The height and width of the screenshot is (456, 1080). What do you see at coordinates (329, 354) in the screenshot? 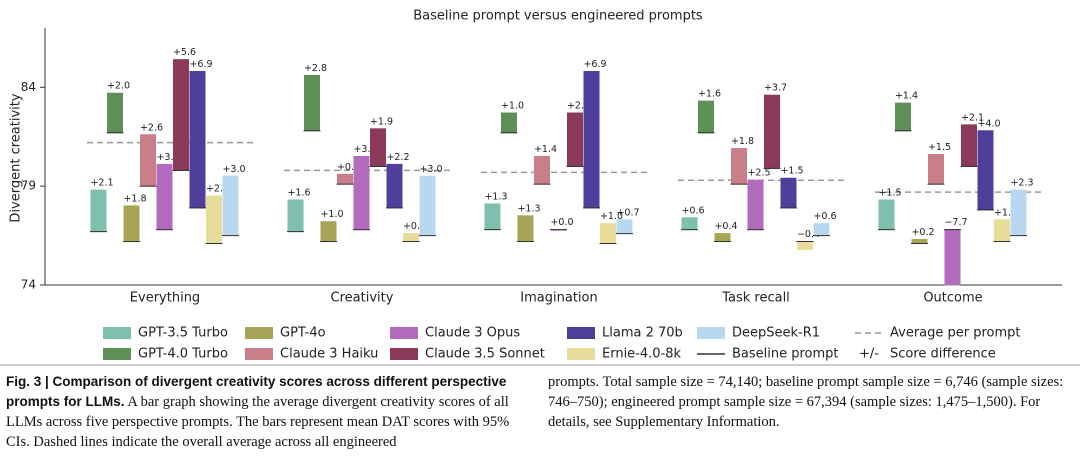
I see `legend-label: Claude 3 Haiku` at bounding box center [329, 354].